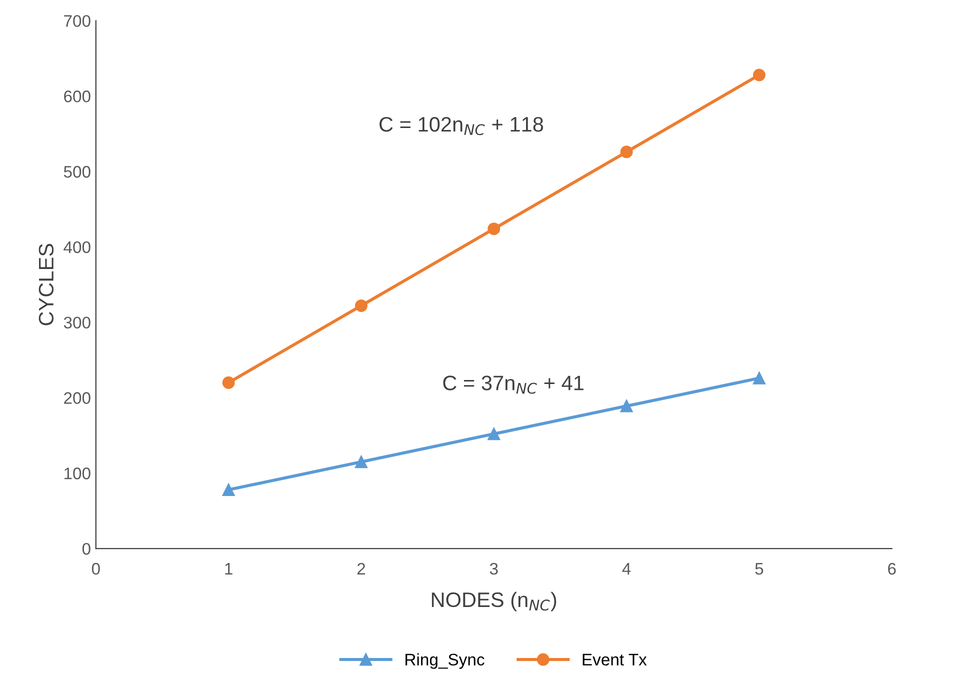  What do you see at coordinates (96, 568) in the screenshot?
I see `x-tick-label: 0` at bounding box center [96, 568].